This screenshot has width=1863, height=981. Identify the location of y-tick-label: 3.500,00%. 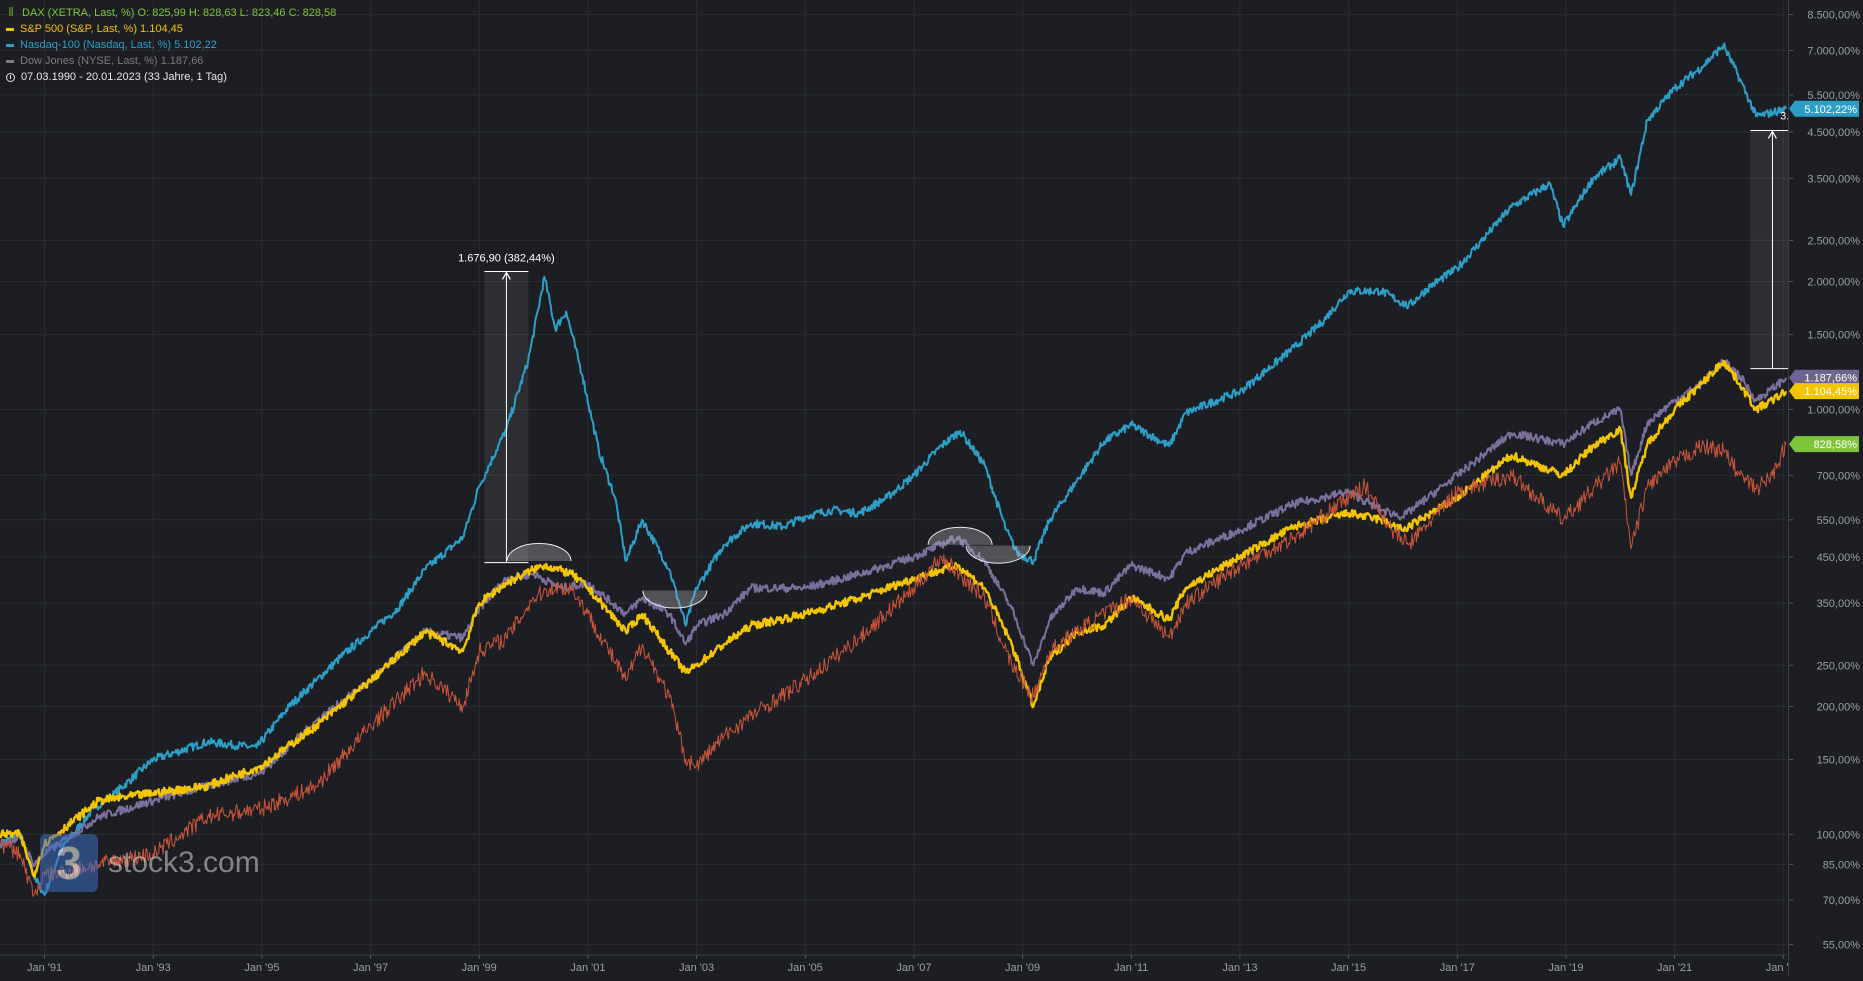
(1833, 179).